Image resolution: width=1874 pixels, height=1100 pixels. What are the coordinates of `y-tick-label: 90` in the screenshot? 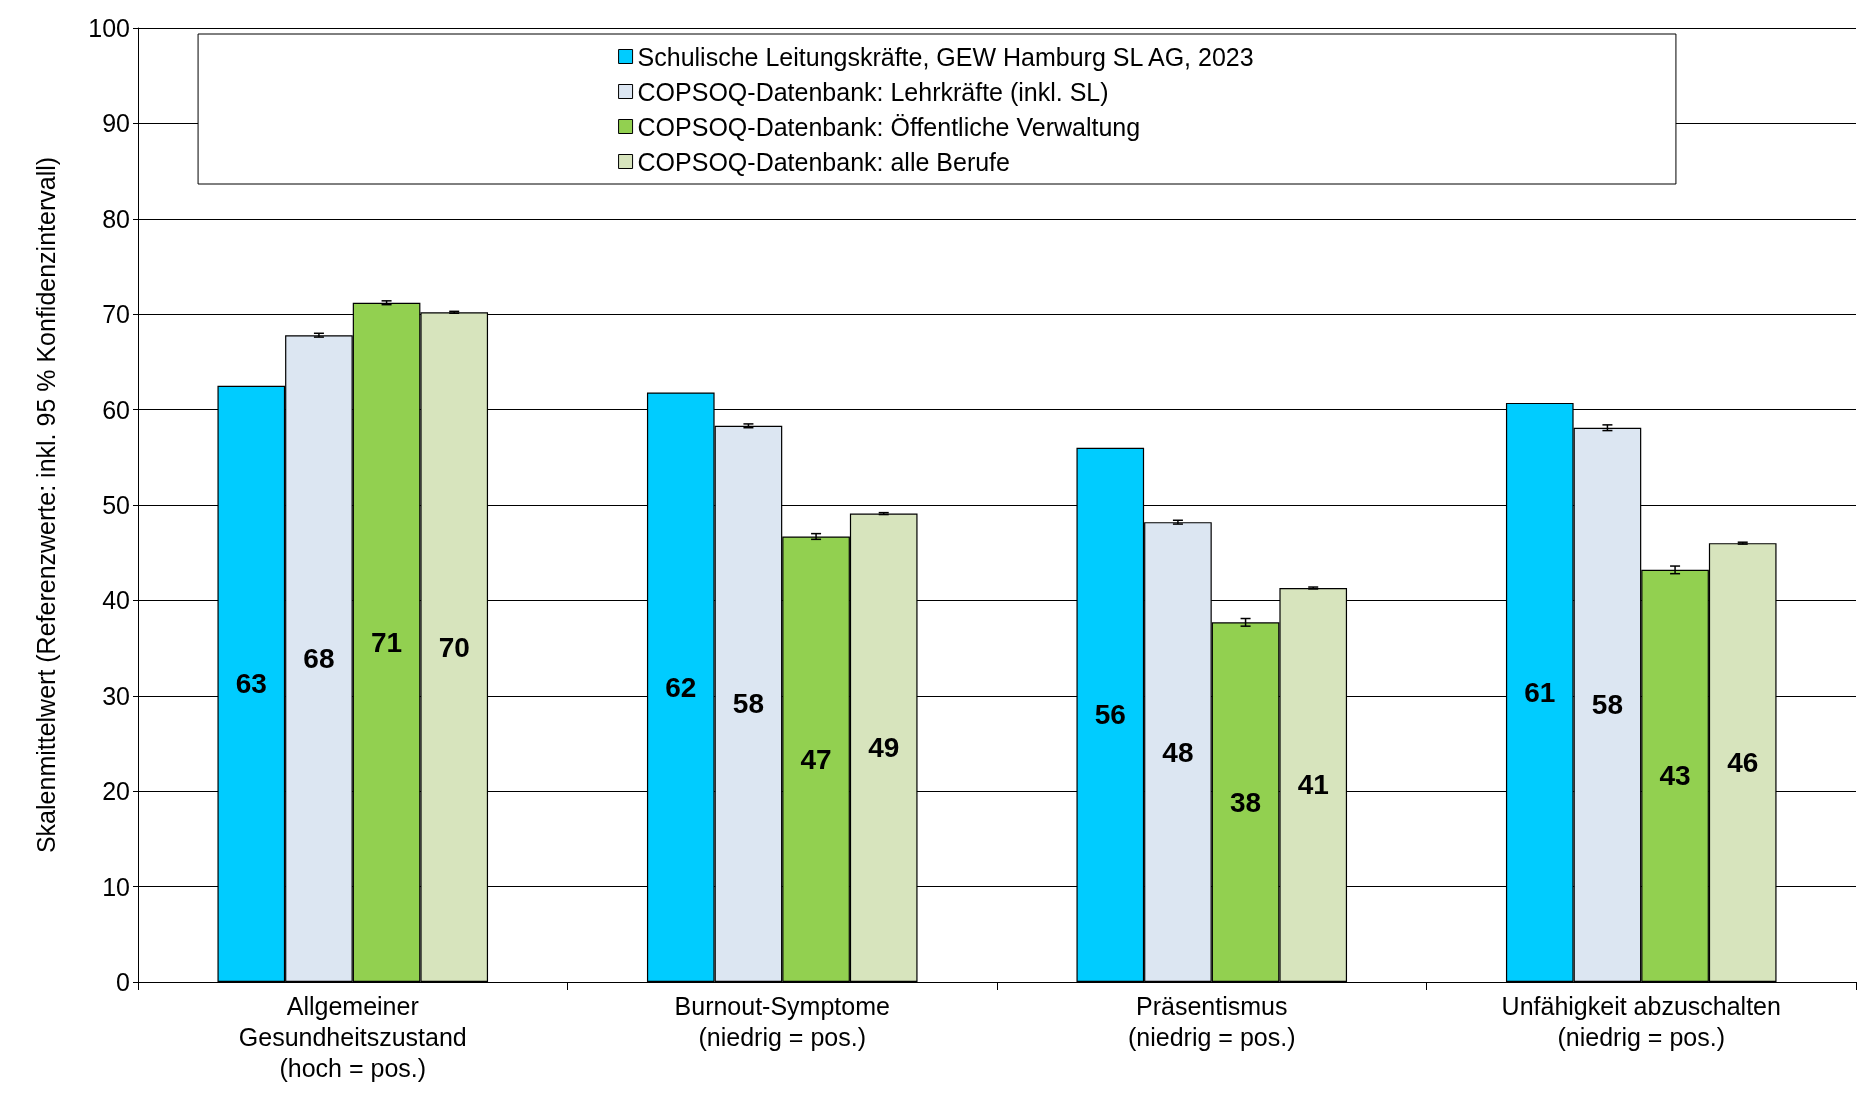 It's located at (116, 123).